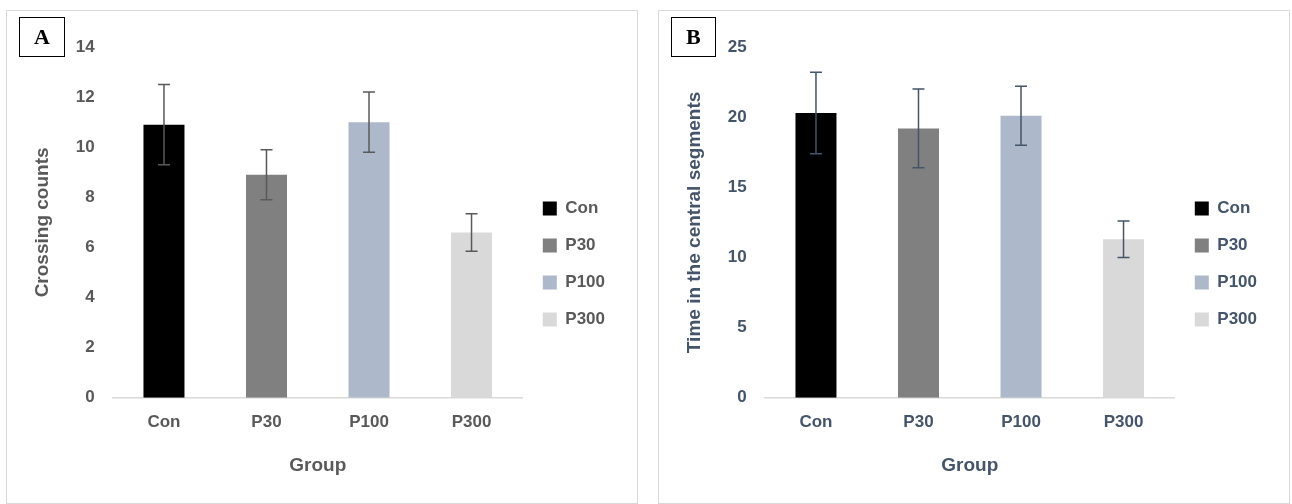 This screenshot has width=1292, height=504. I want to click on y-tick-label: 12, so click(85, 96).